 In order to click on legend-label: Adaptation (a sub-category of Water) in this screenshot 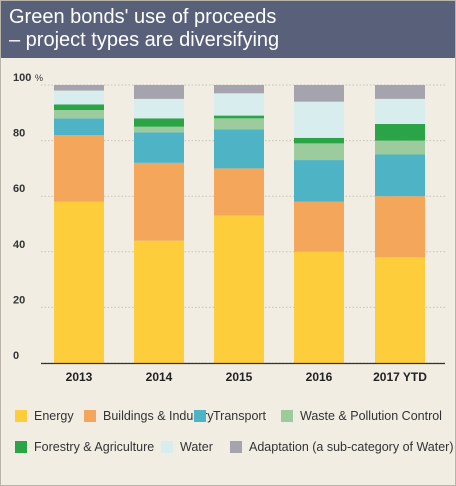, I will do `click(351, 447)`.